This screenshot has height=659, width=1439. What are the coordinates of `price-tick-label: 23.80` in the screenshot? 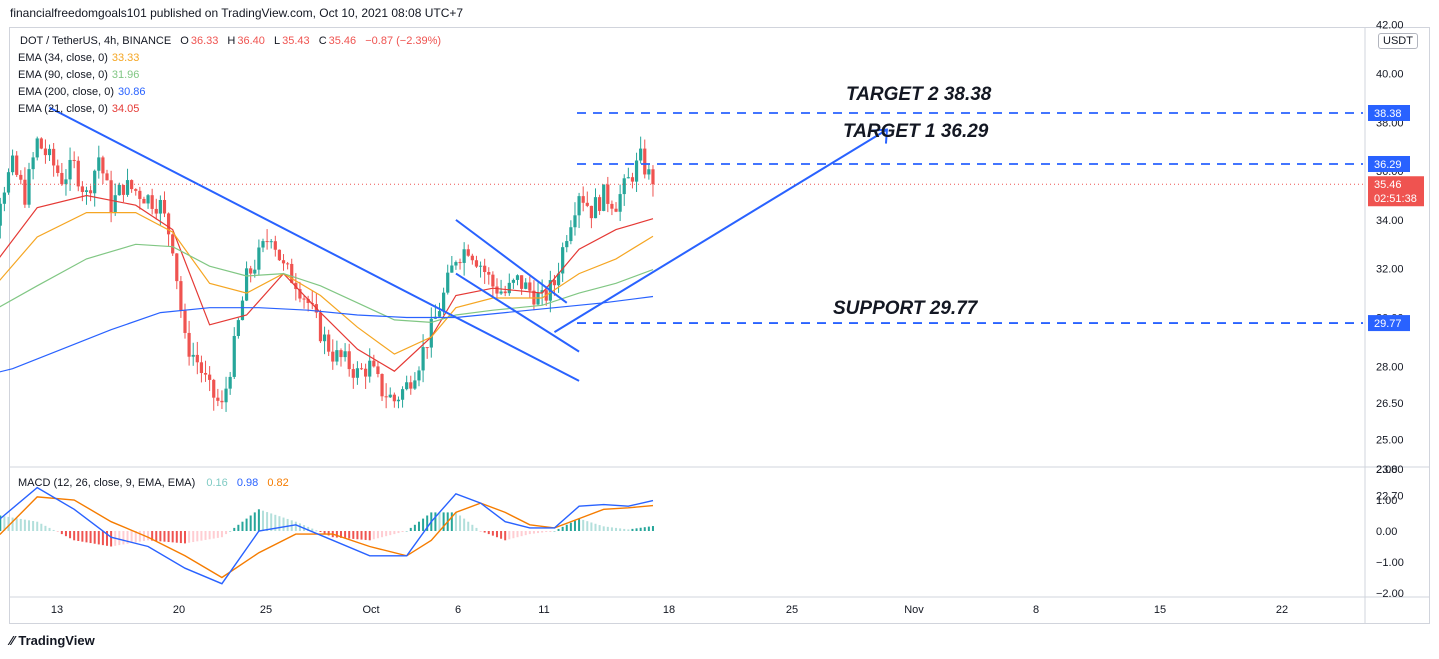 It's located at (1390, 470).